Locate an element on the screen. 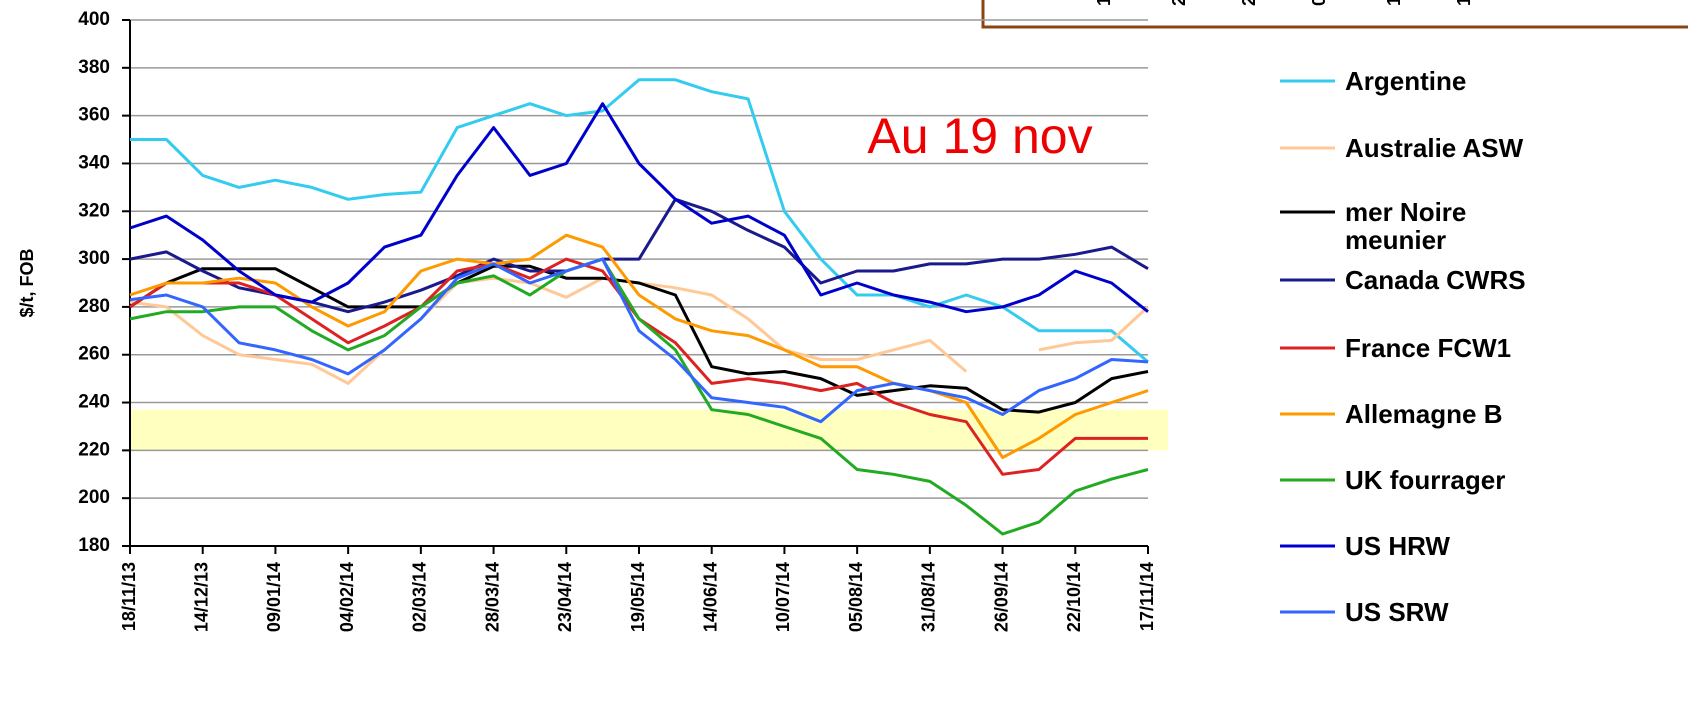  x-tick-label: 14/12/13 is located at coordinates (201, 597).